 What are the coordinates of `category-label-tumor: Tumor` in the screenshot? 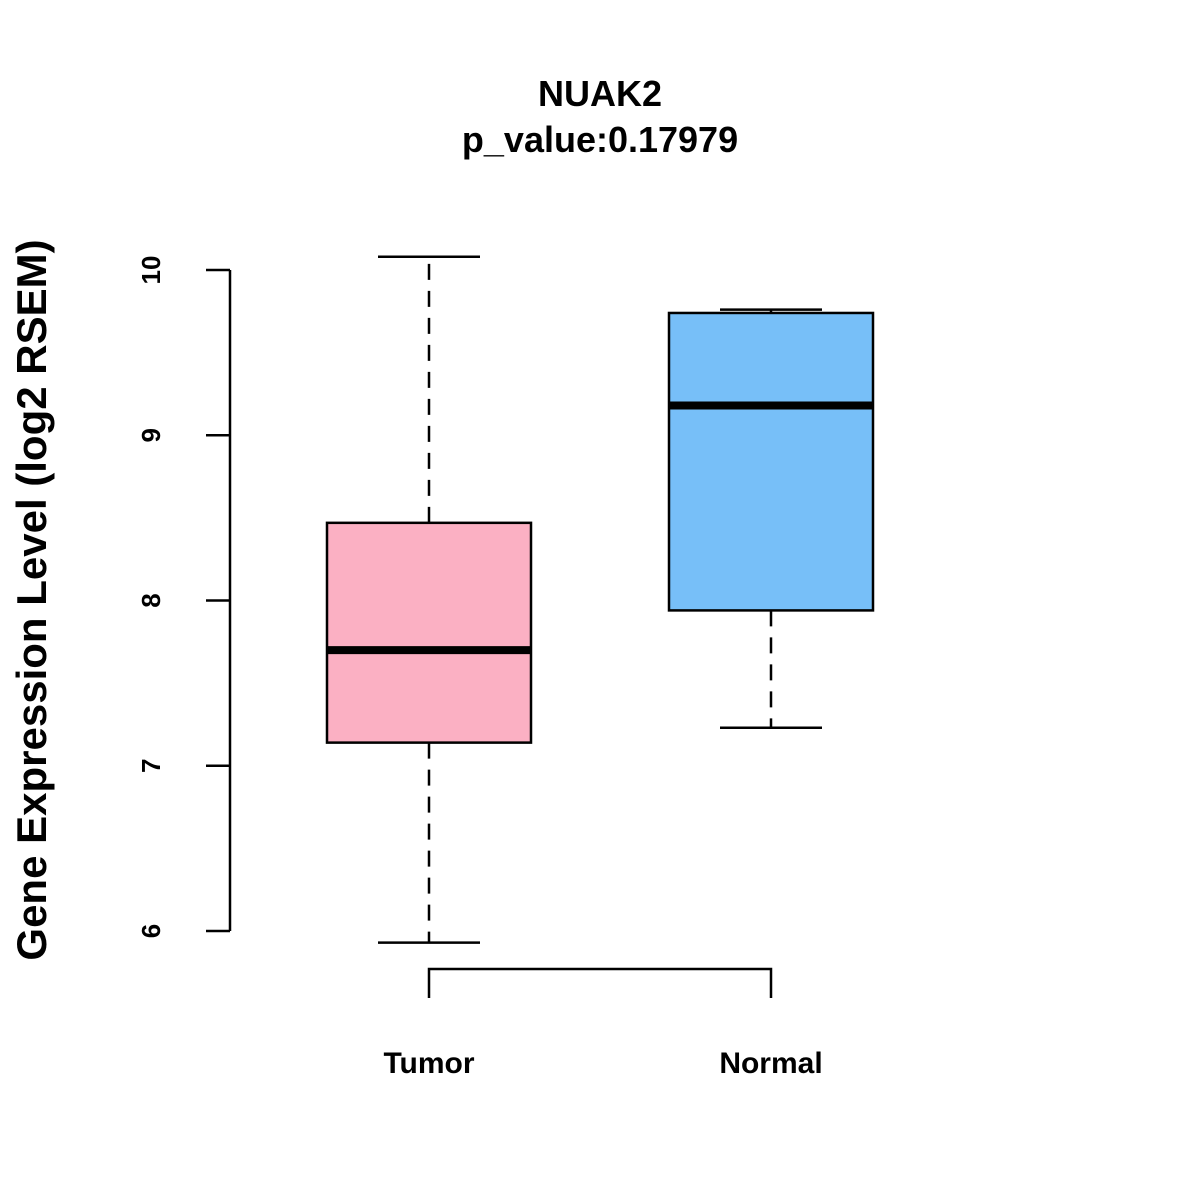 It's located at (428, 1063).